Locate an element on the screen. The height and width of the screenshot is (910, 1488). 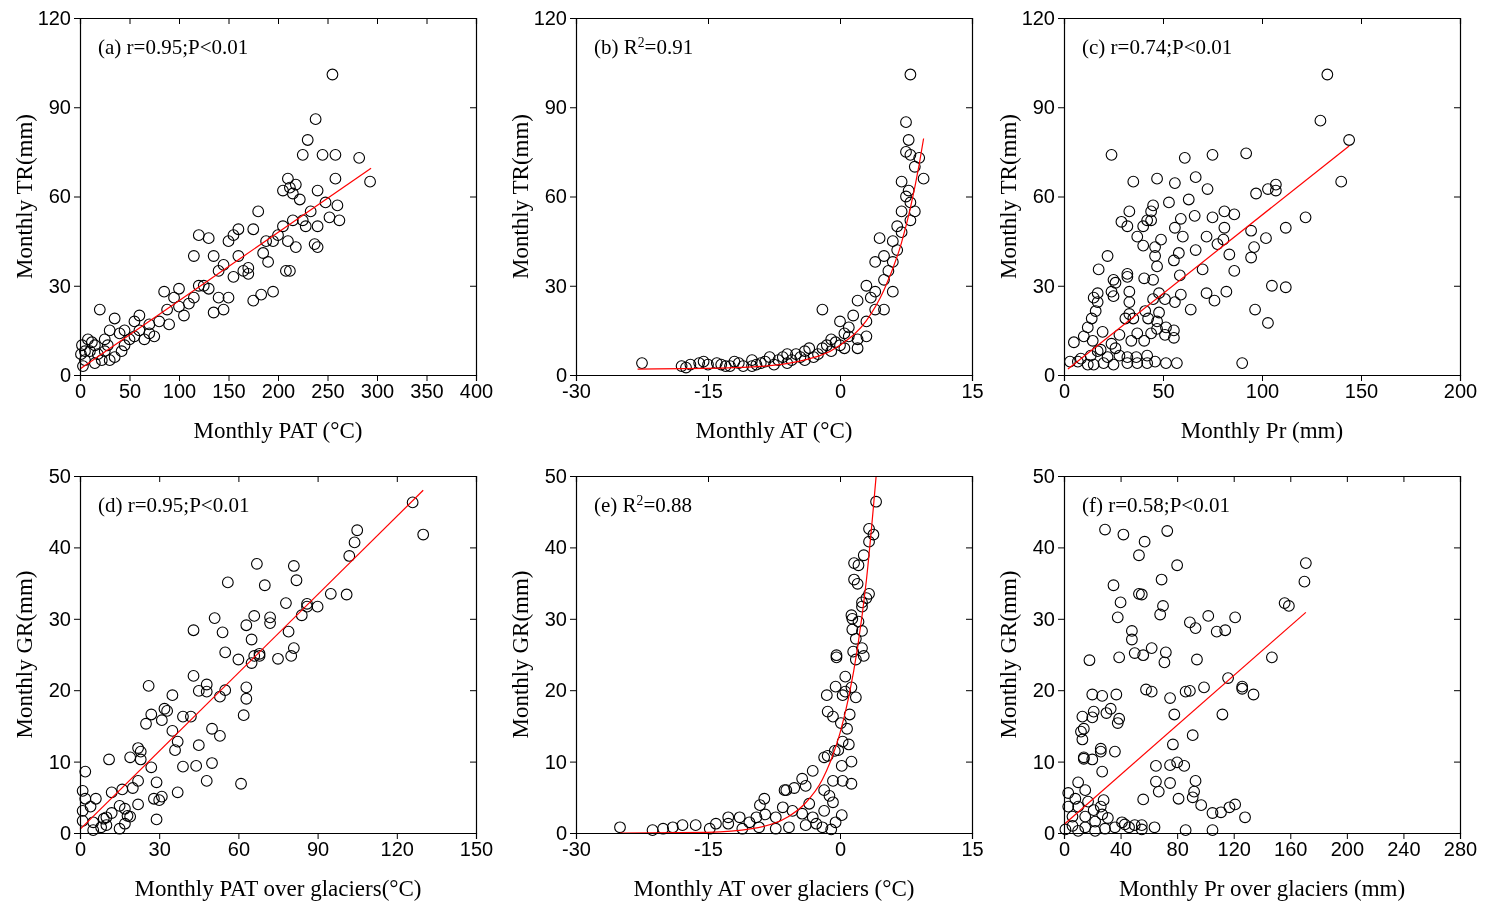
annotation: (f) r=0.58;P<0.01 is located at coordinates (1156, 505).